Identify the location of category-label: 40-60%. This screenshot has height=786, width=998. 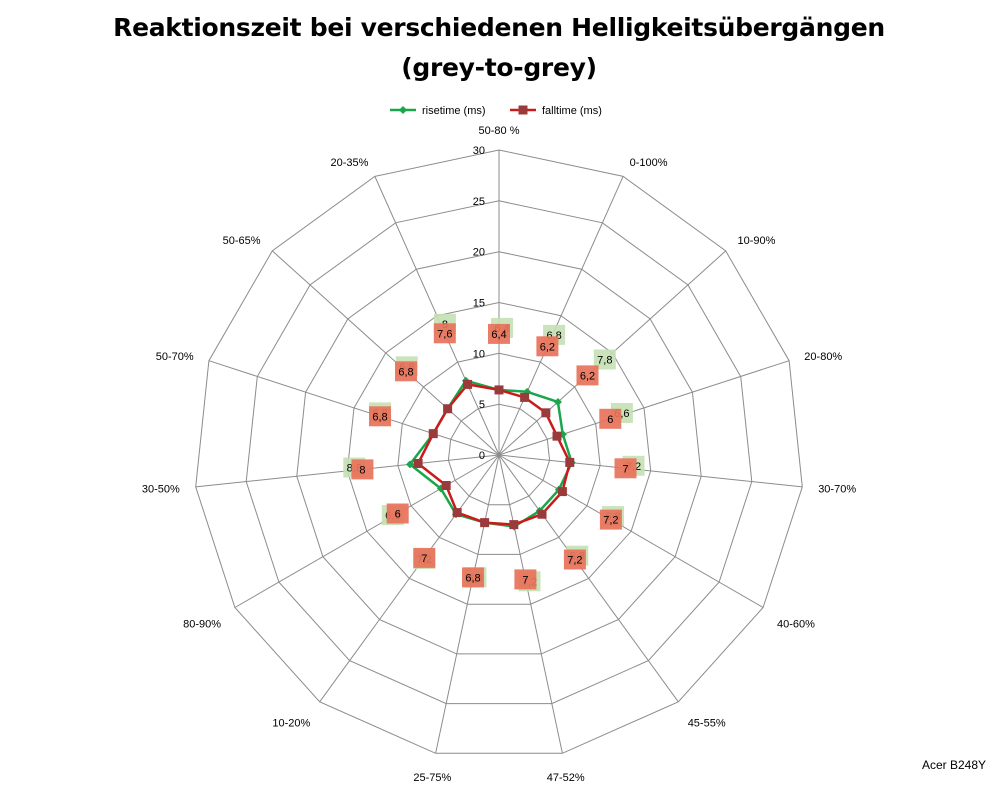
(796, 625).